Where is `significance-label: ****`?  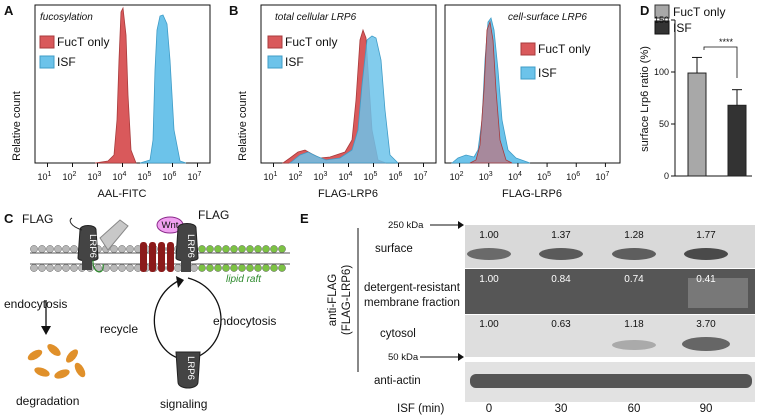 significance-label: **** is located at coordinates (726, 42).